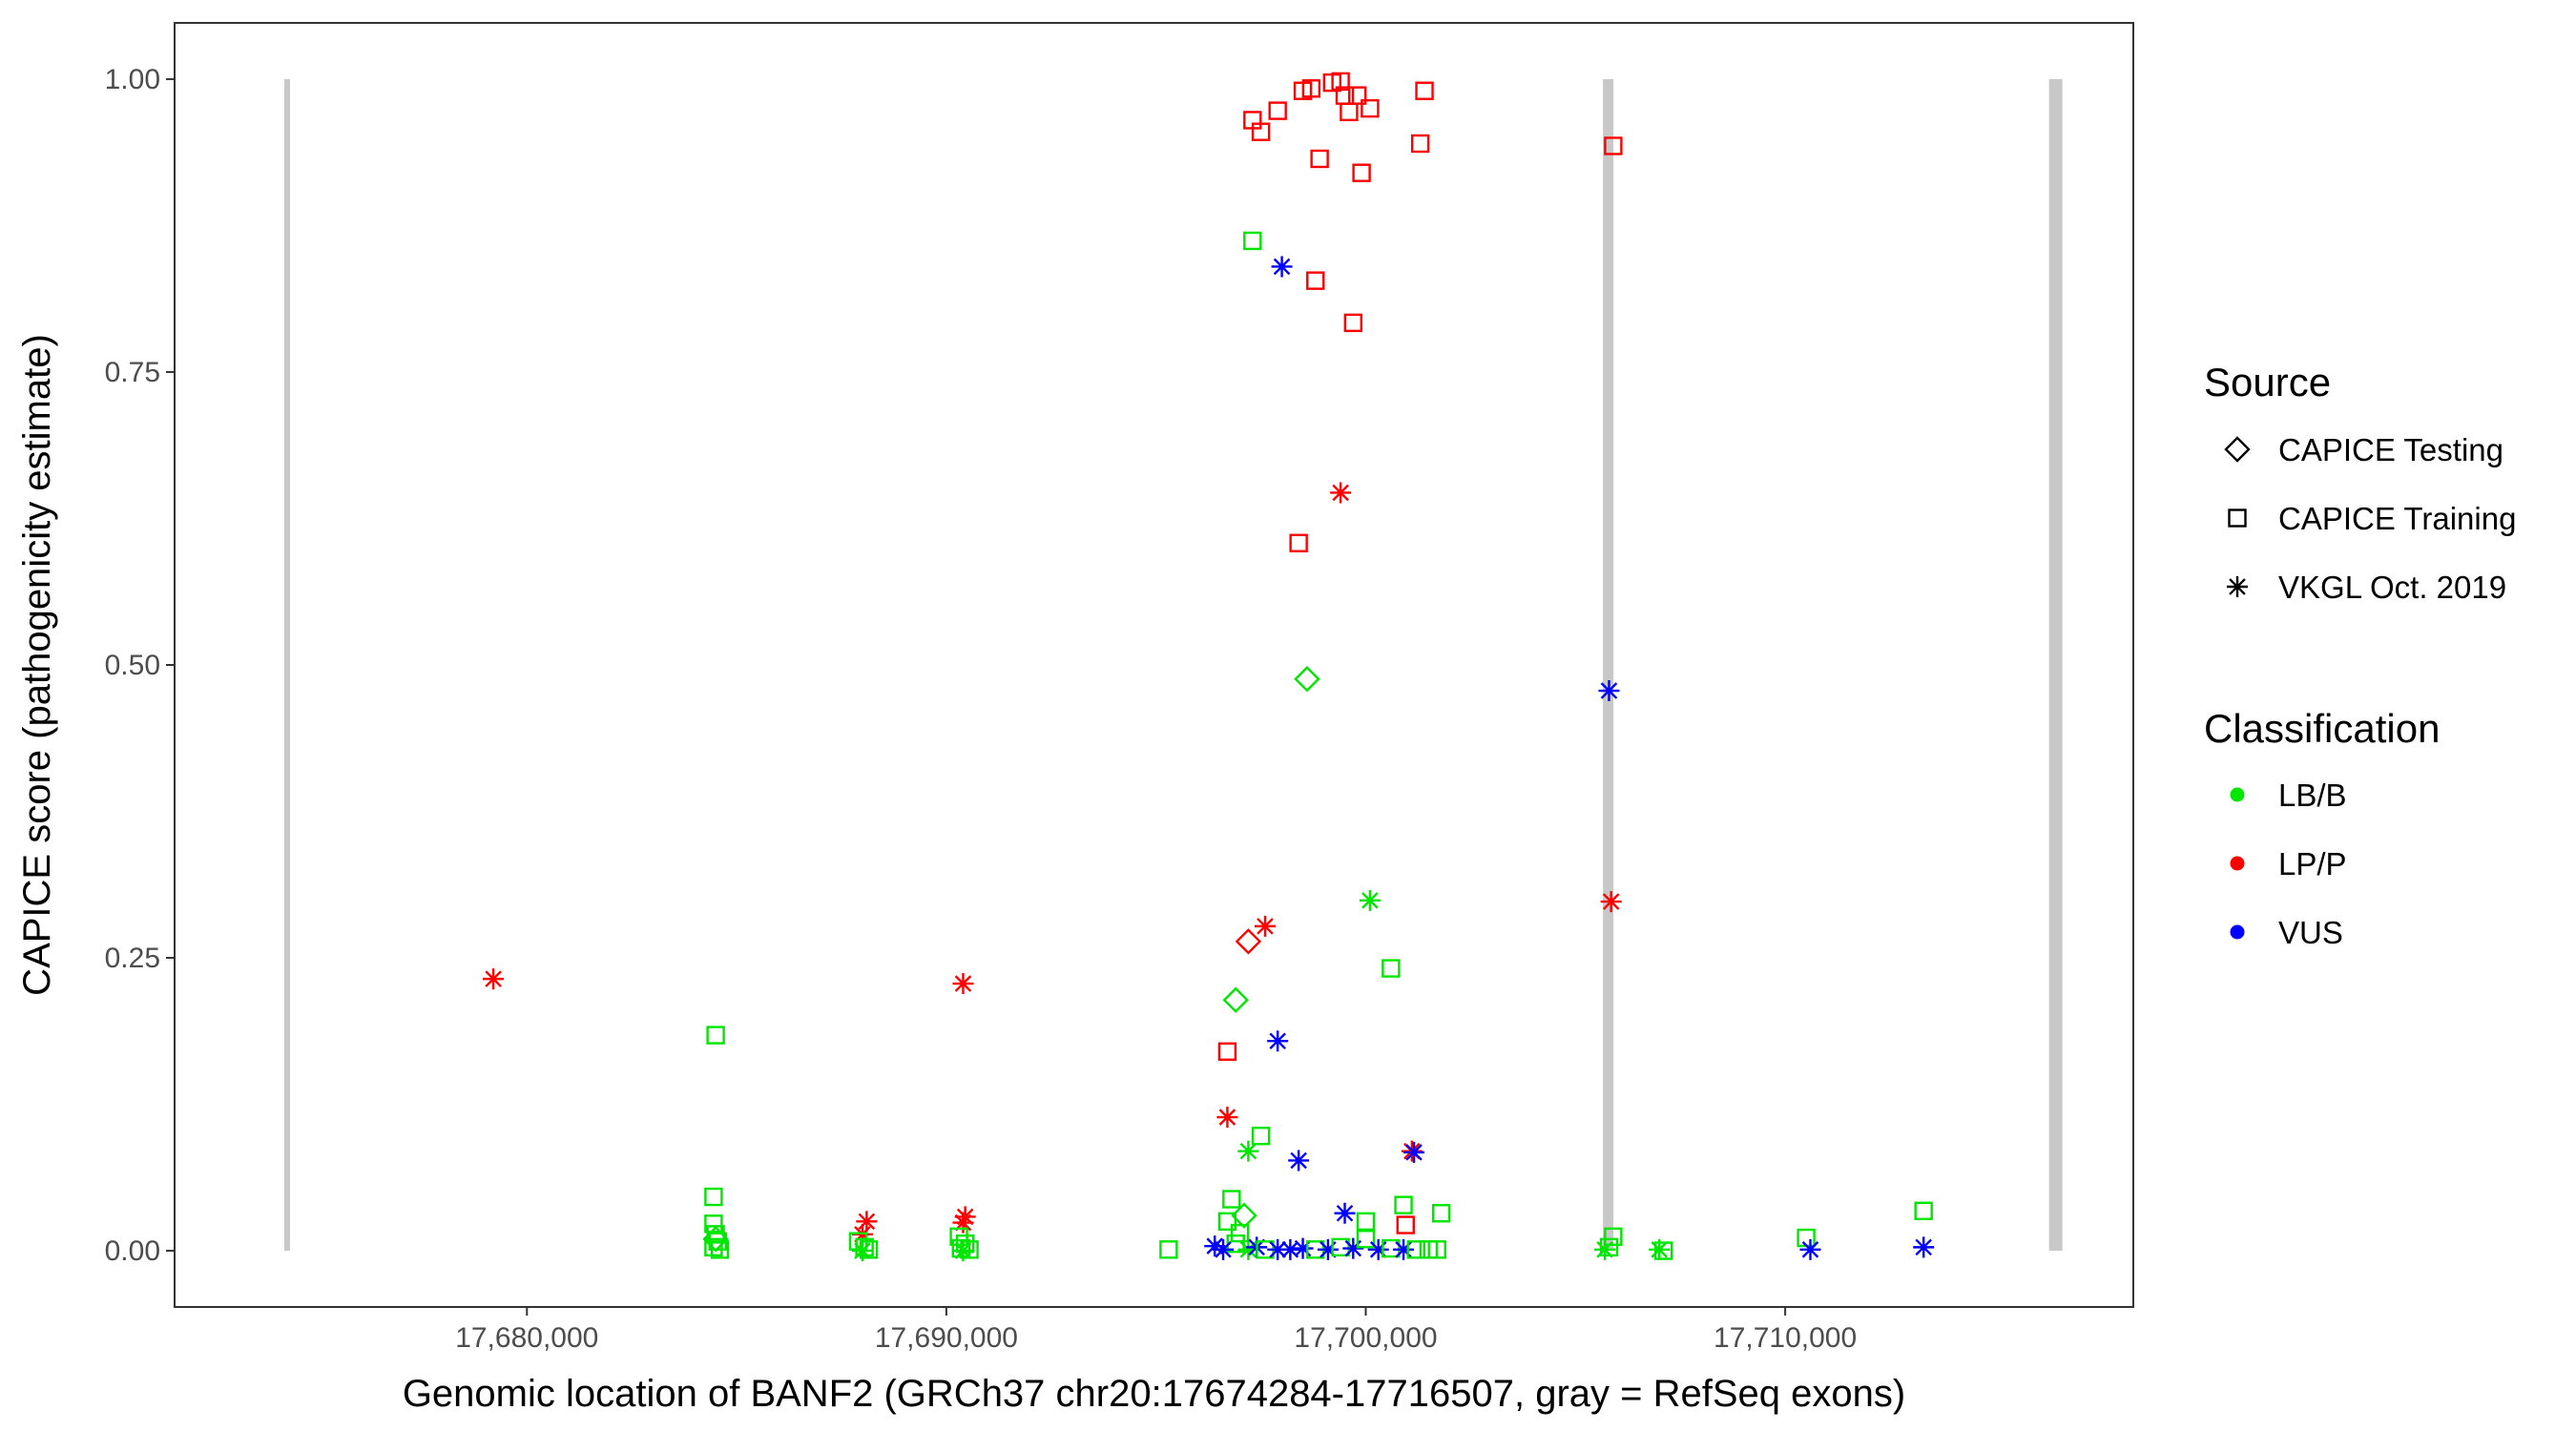  Describe the element at coordinates (37, 665) in the screenshot. I see `y-axis-title: CAPICE score (pathogenicity estimate)` at that location.